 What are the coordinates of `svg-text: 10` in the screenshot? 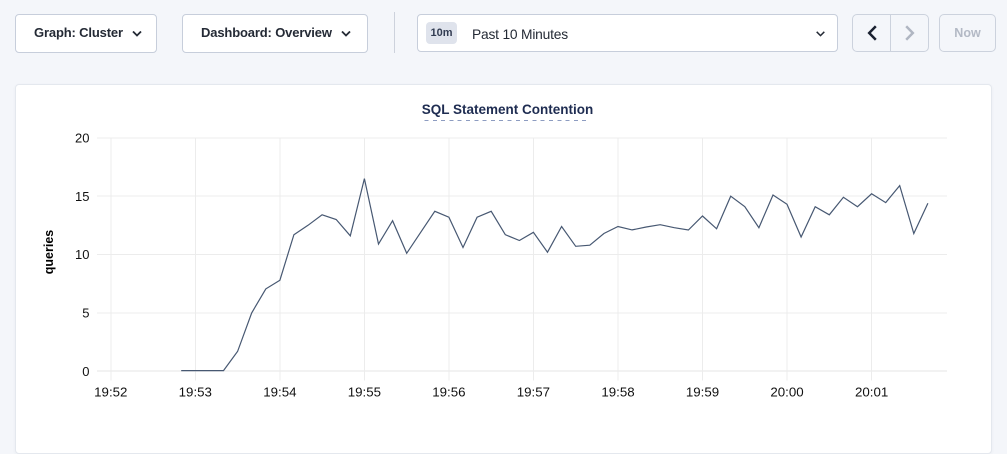 It's located at (82, 254).